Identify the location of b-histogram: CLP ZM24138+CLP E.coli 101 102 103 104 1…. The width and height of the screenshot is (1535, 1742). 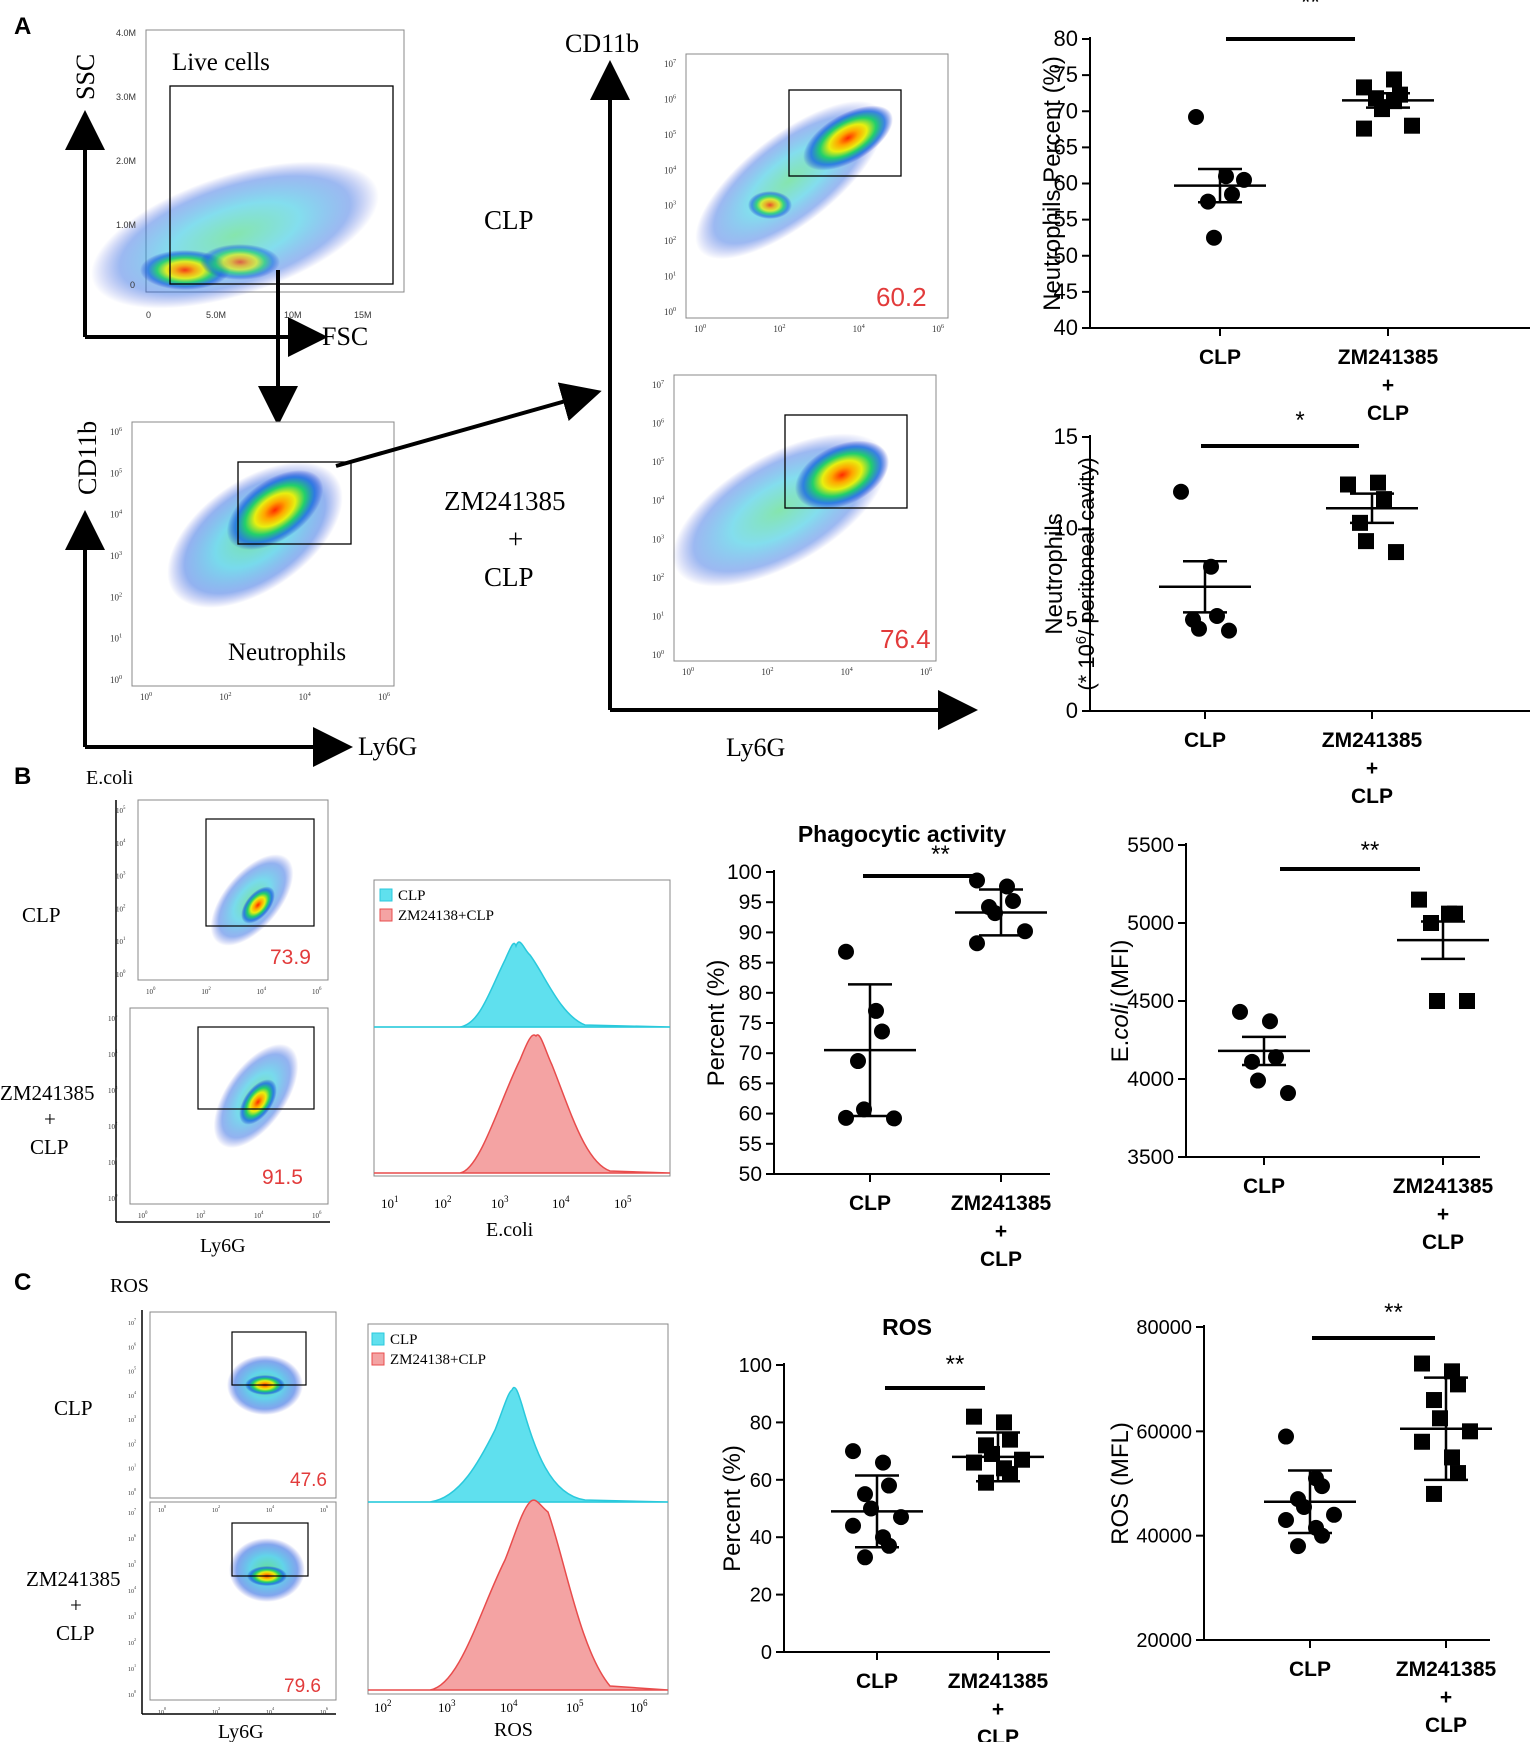
(522, 1060).